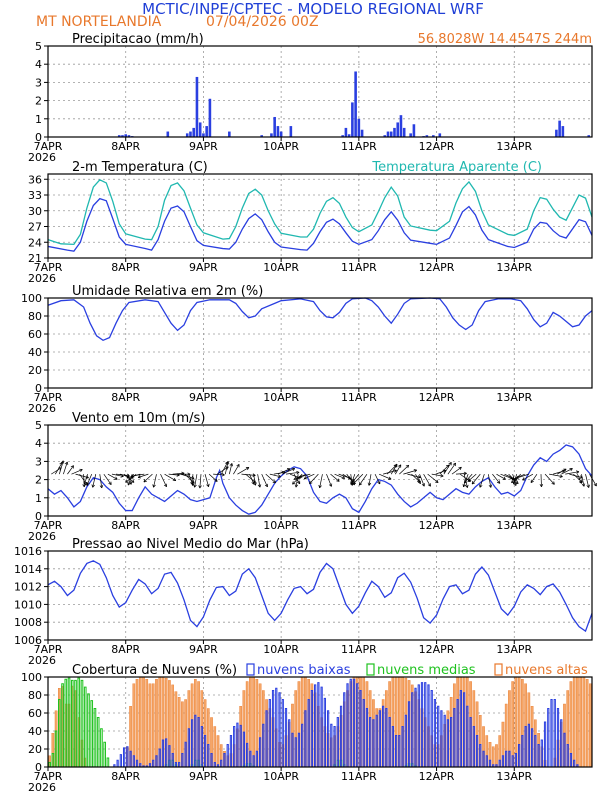 The height and width of the screenshot is (792, 612). Describe the element at coordinates (48, 776) in the screenshot. I see `clouds-xtick-label: 7APR` at that location.